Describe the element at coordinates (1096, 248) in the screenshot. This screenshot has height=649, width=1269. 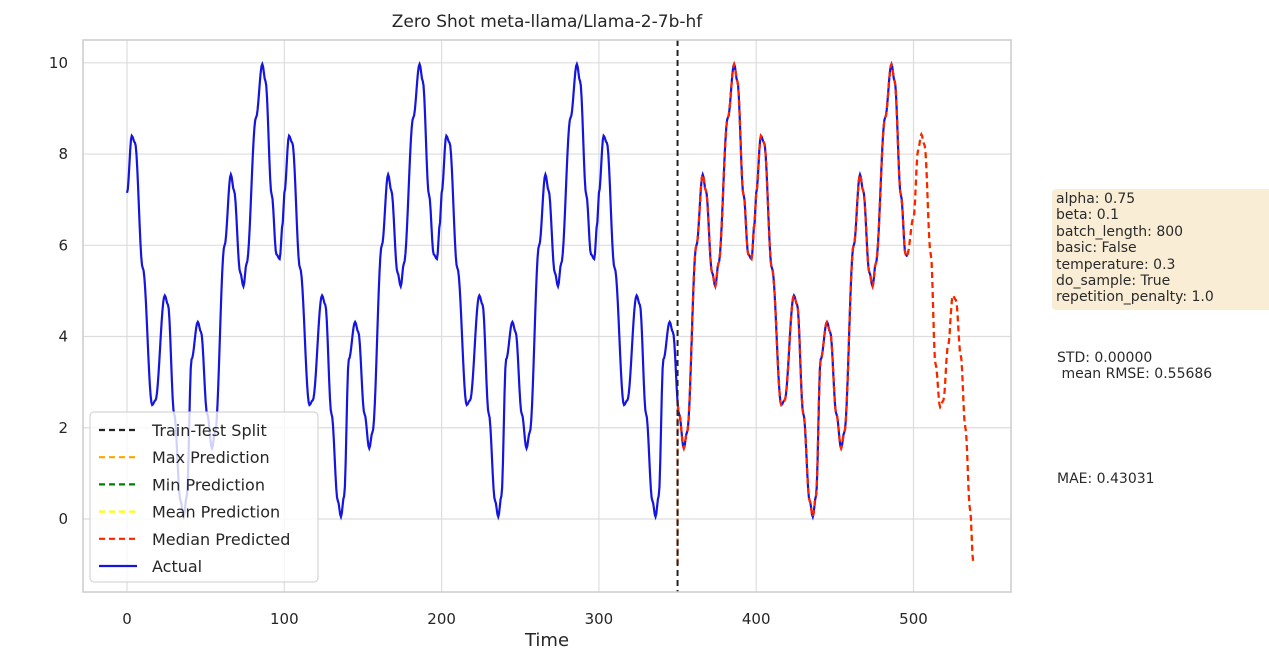
I see `param-basic: basic: False` at that location.